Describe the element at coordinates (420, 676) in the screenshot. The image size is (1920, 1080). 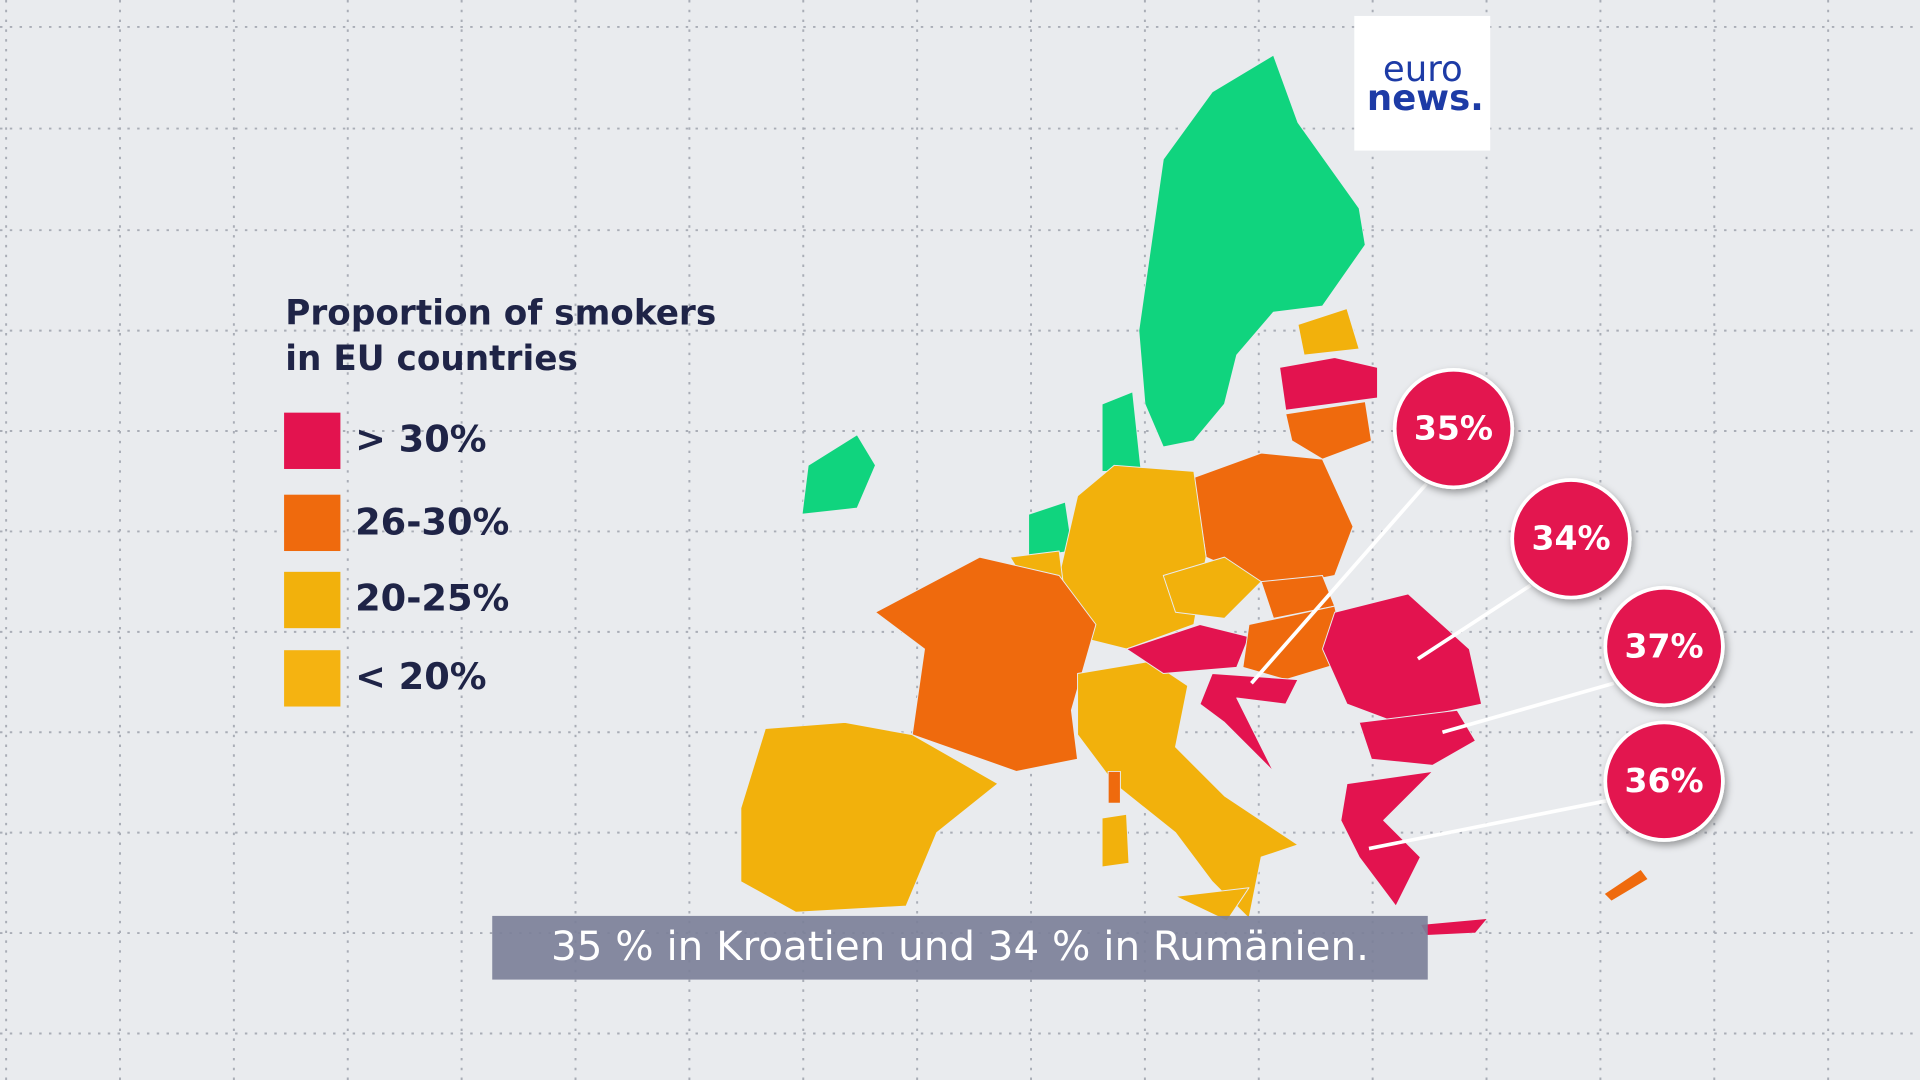
I see `legend-label: < 20%` at that location.